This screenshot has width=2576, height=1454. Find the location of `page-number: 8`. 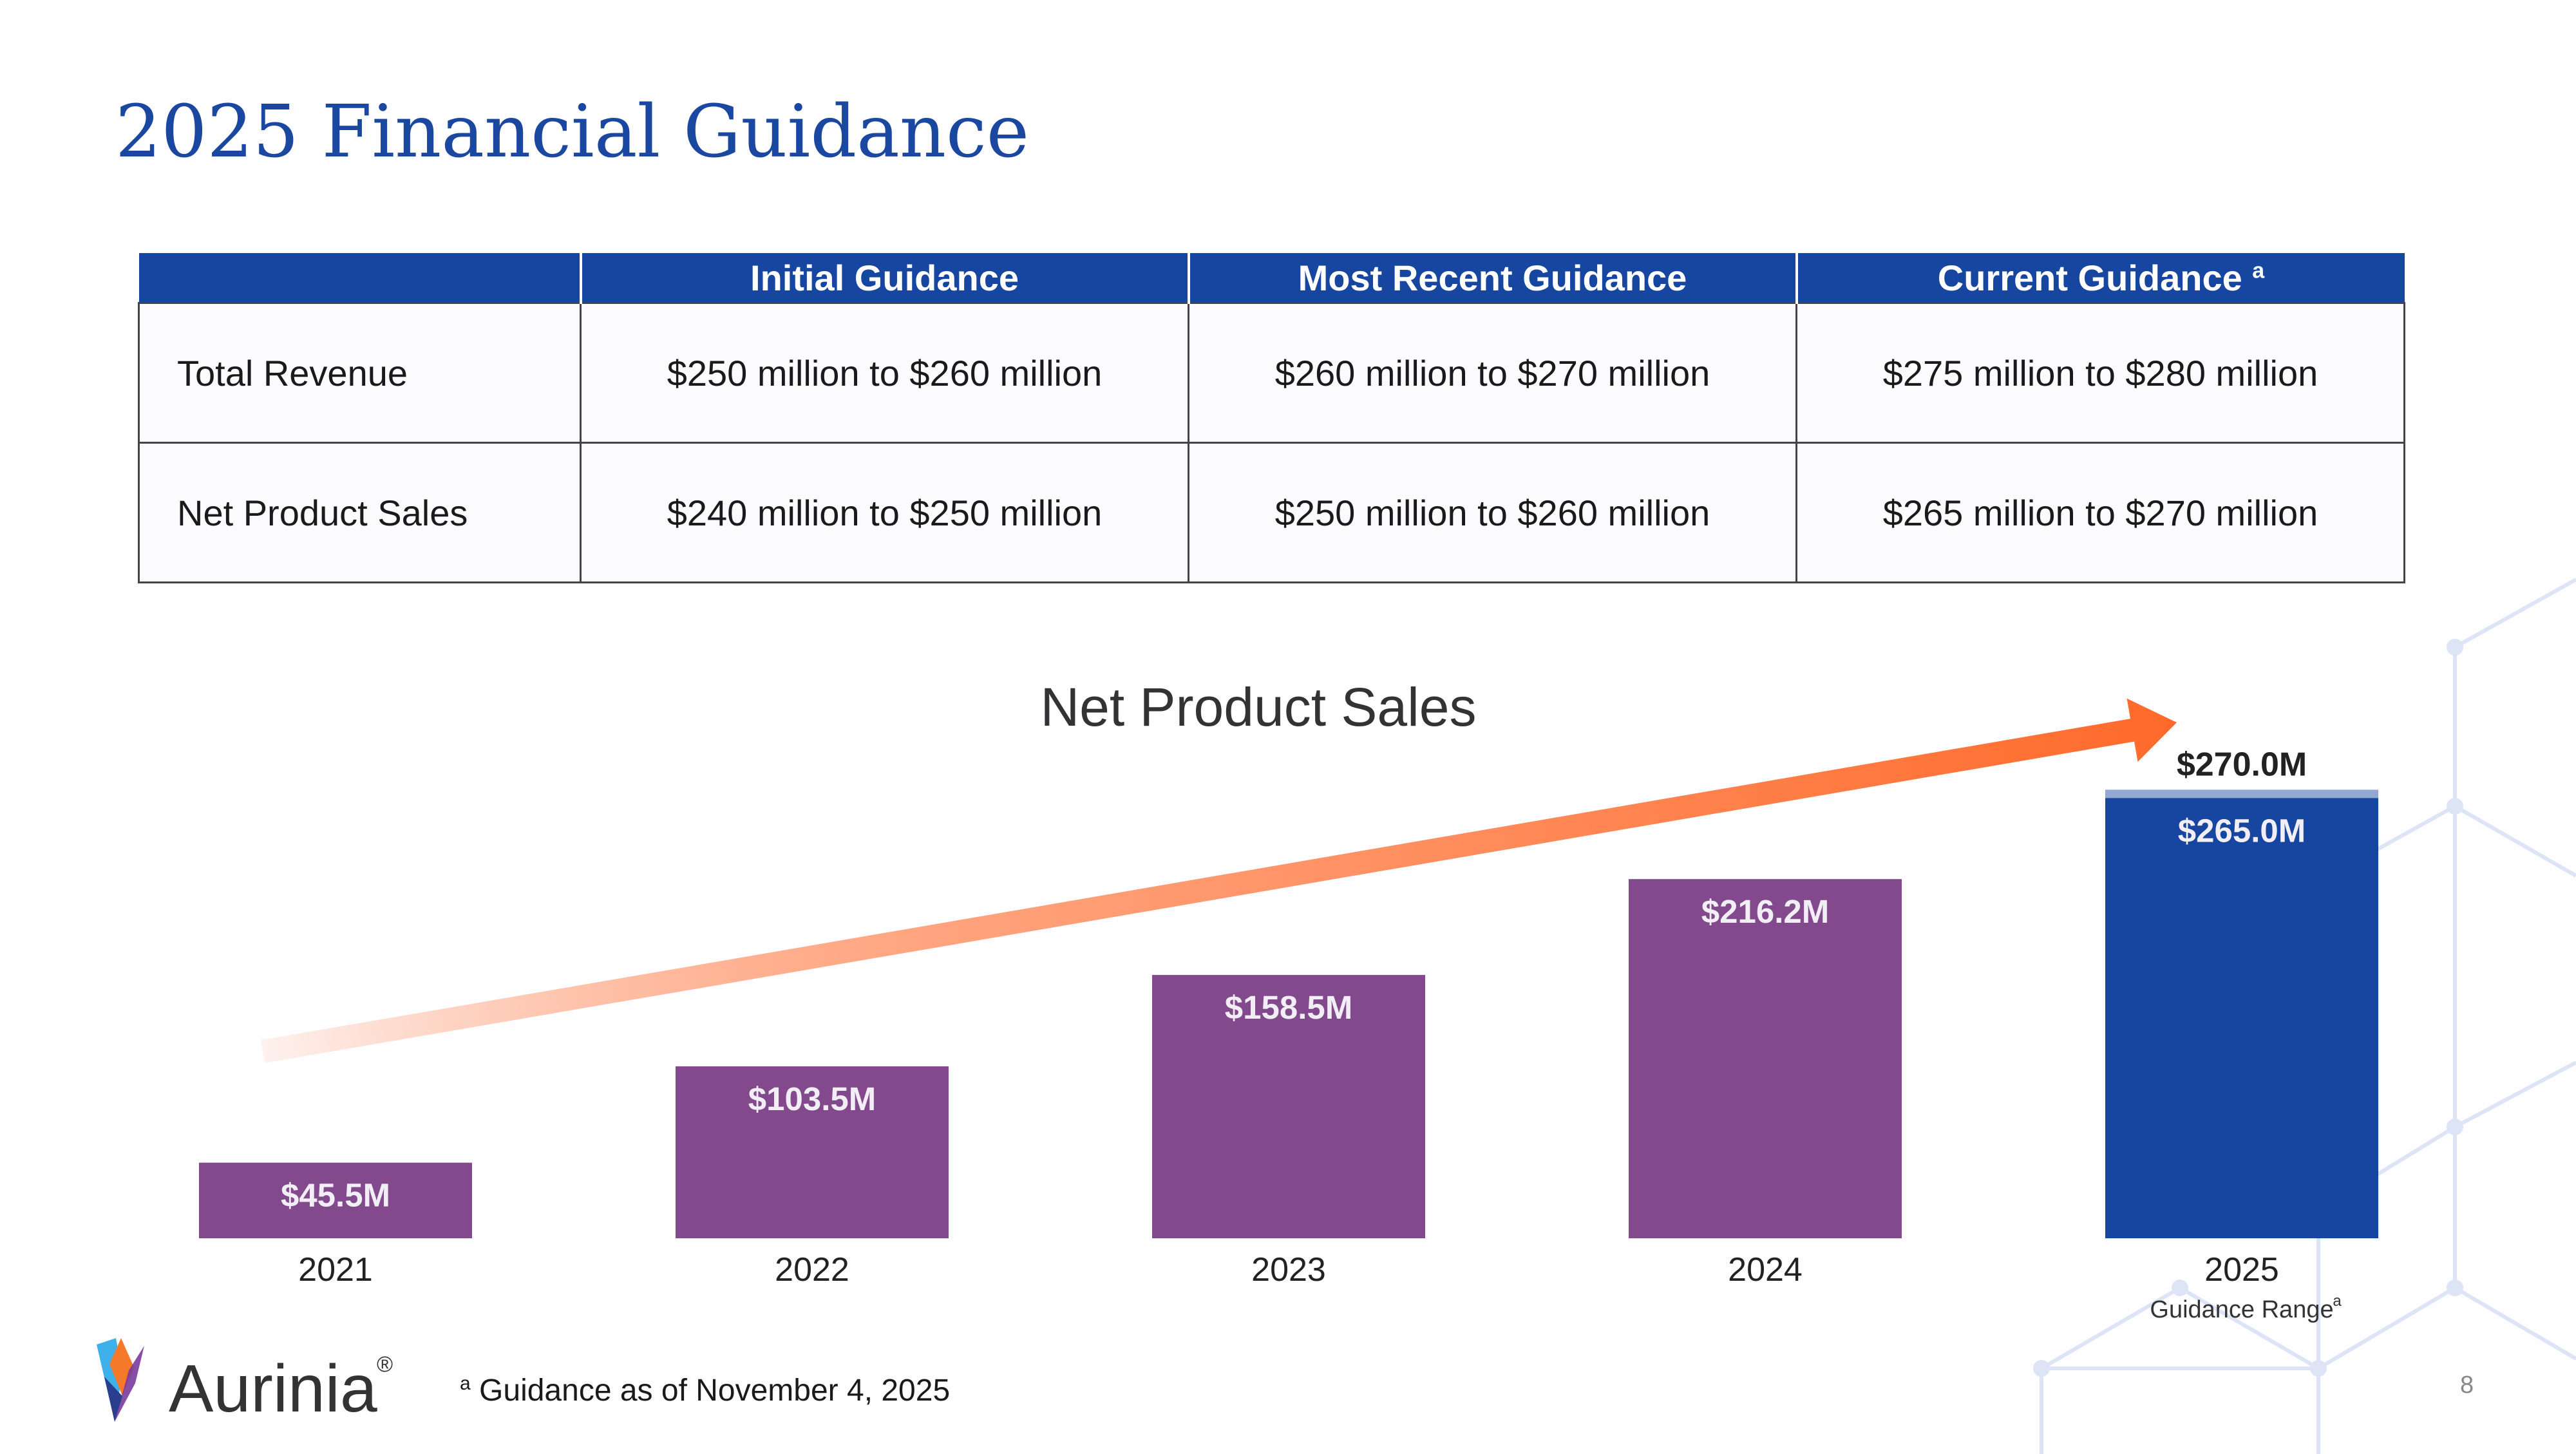

page-number: 8 is located at coordinates (2467, 1385).